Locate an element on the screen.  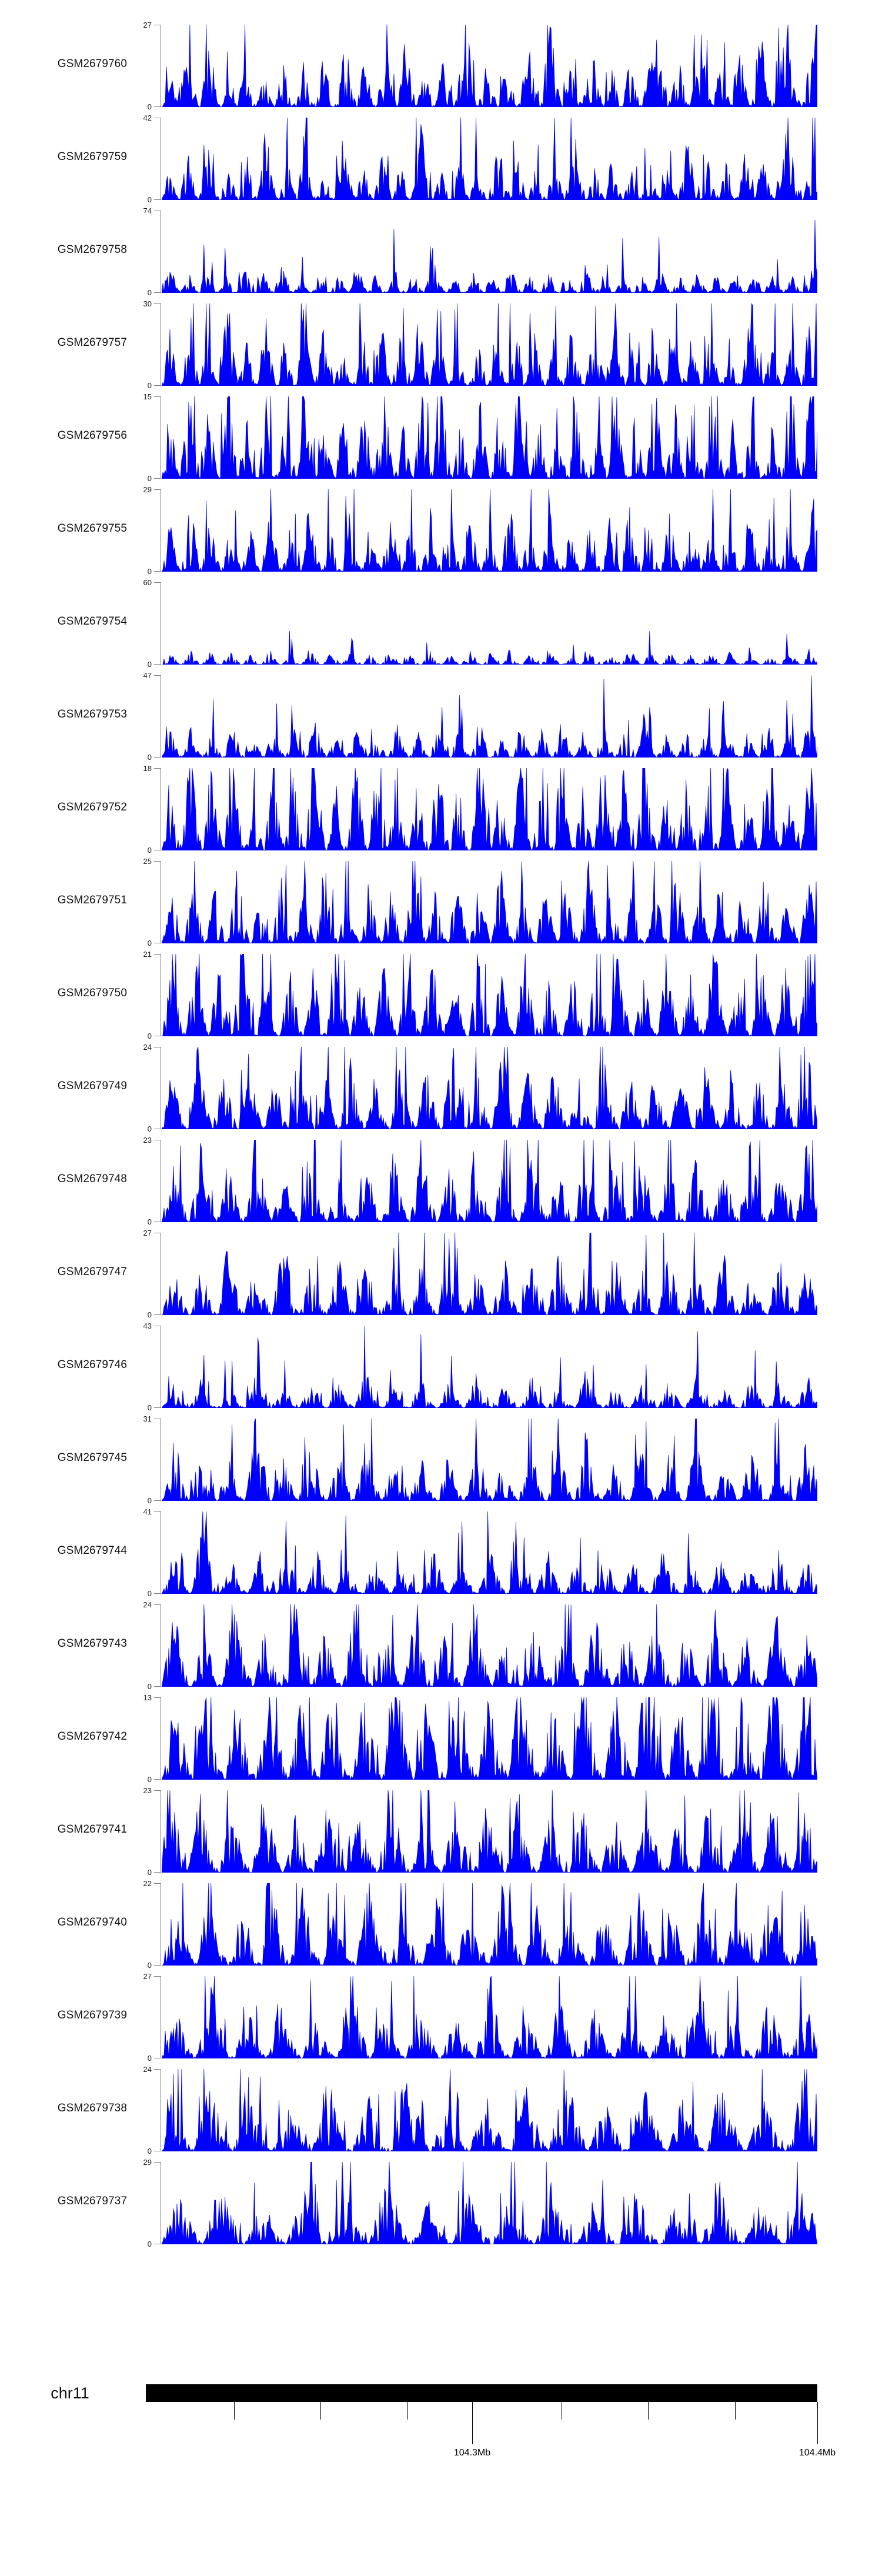
track-yaxis: 74 0 is located at coordinates (147, 251).